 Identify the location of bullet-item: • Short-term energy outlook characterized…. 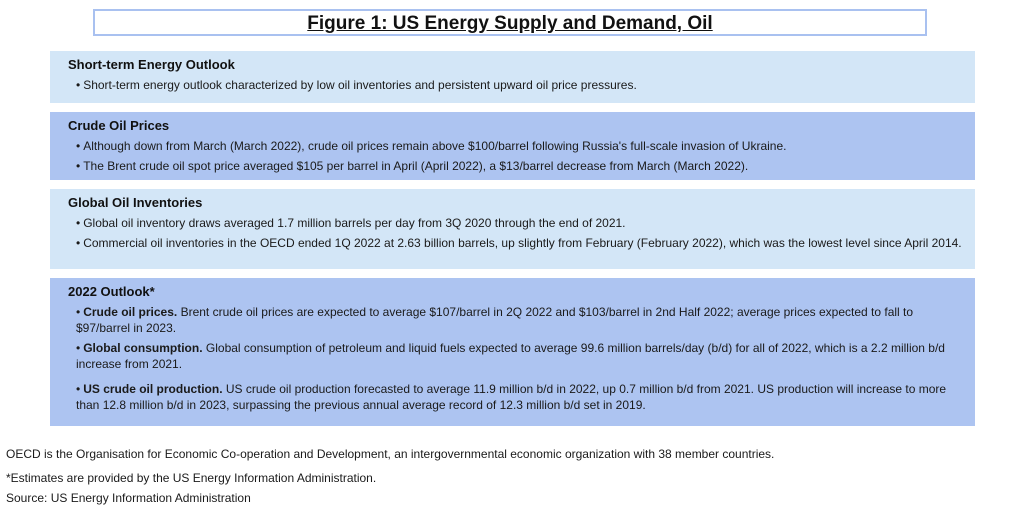
(519, 85).